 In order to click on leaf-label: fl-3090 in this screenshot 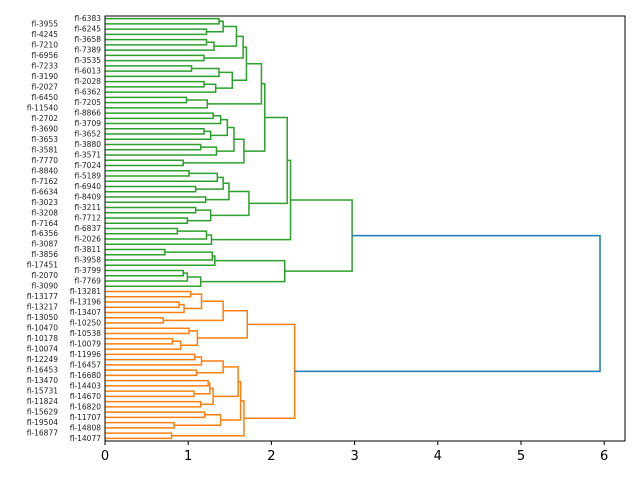, I will do `click(44, 286)`.